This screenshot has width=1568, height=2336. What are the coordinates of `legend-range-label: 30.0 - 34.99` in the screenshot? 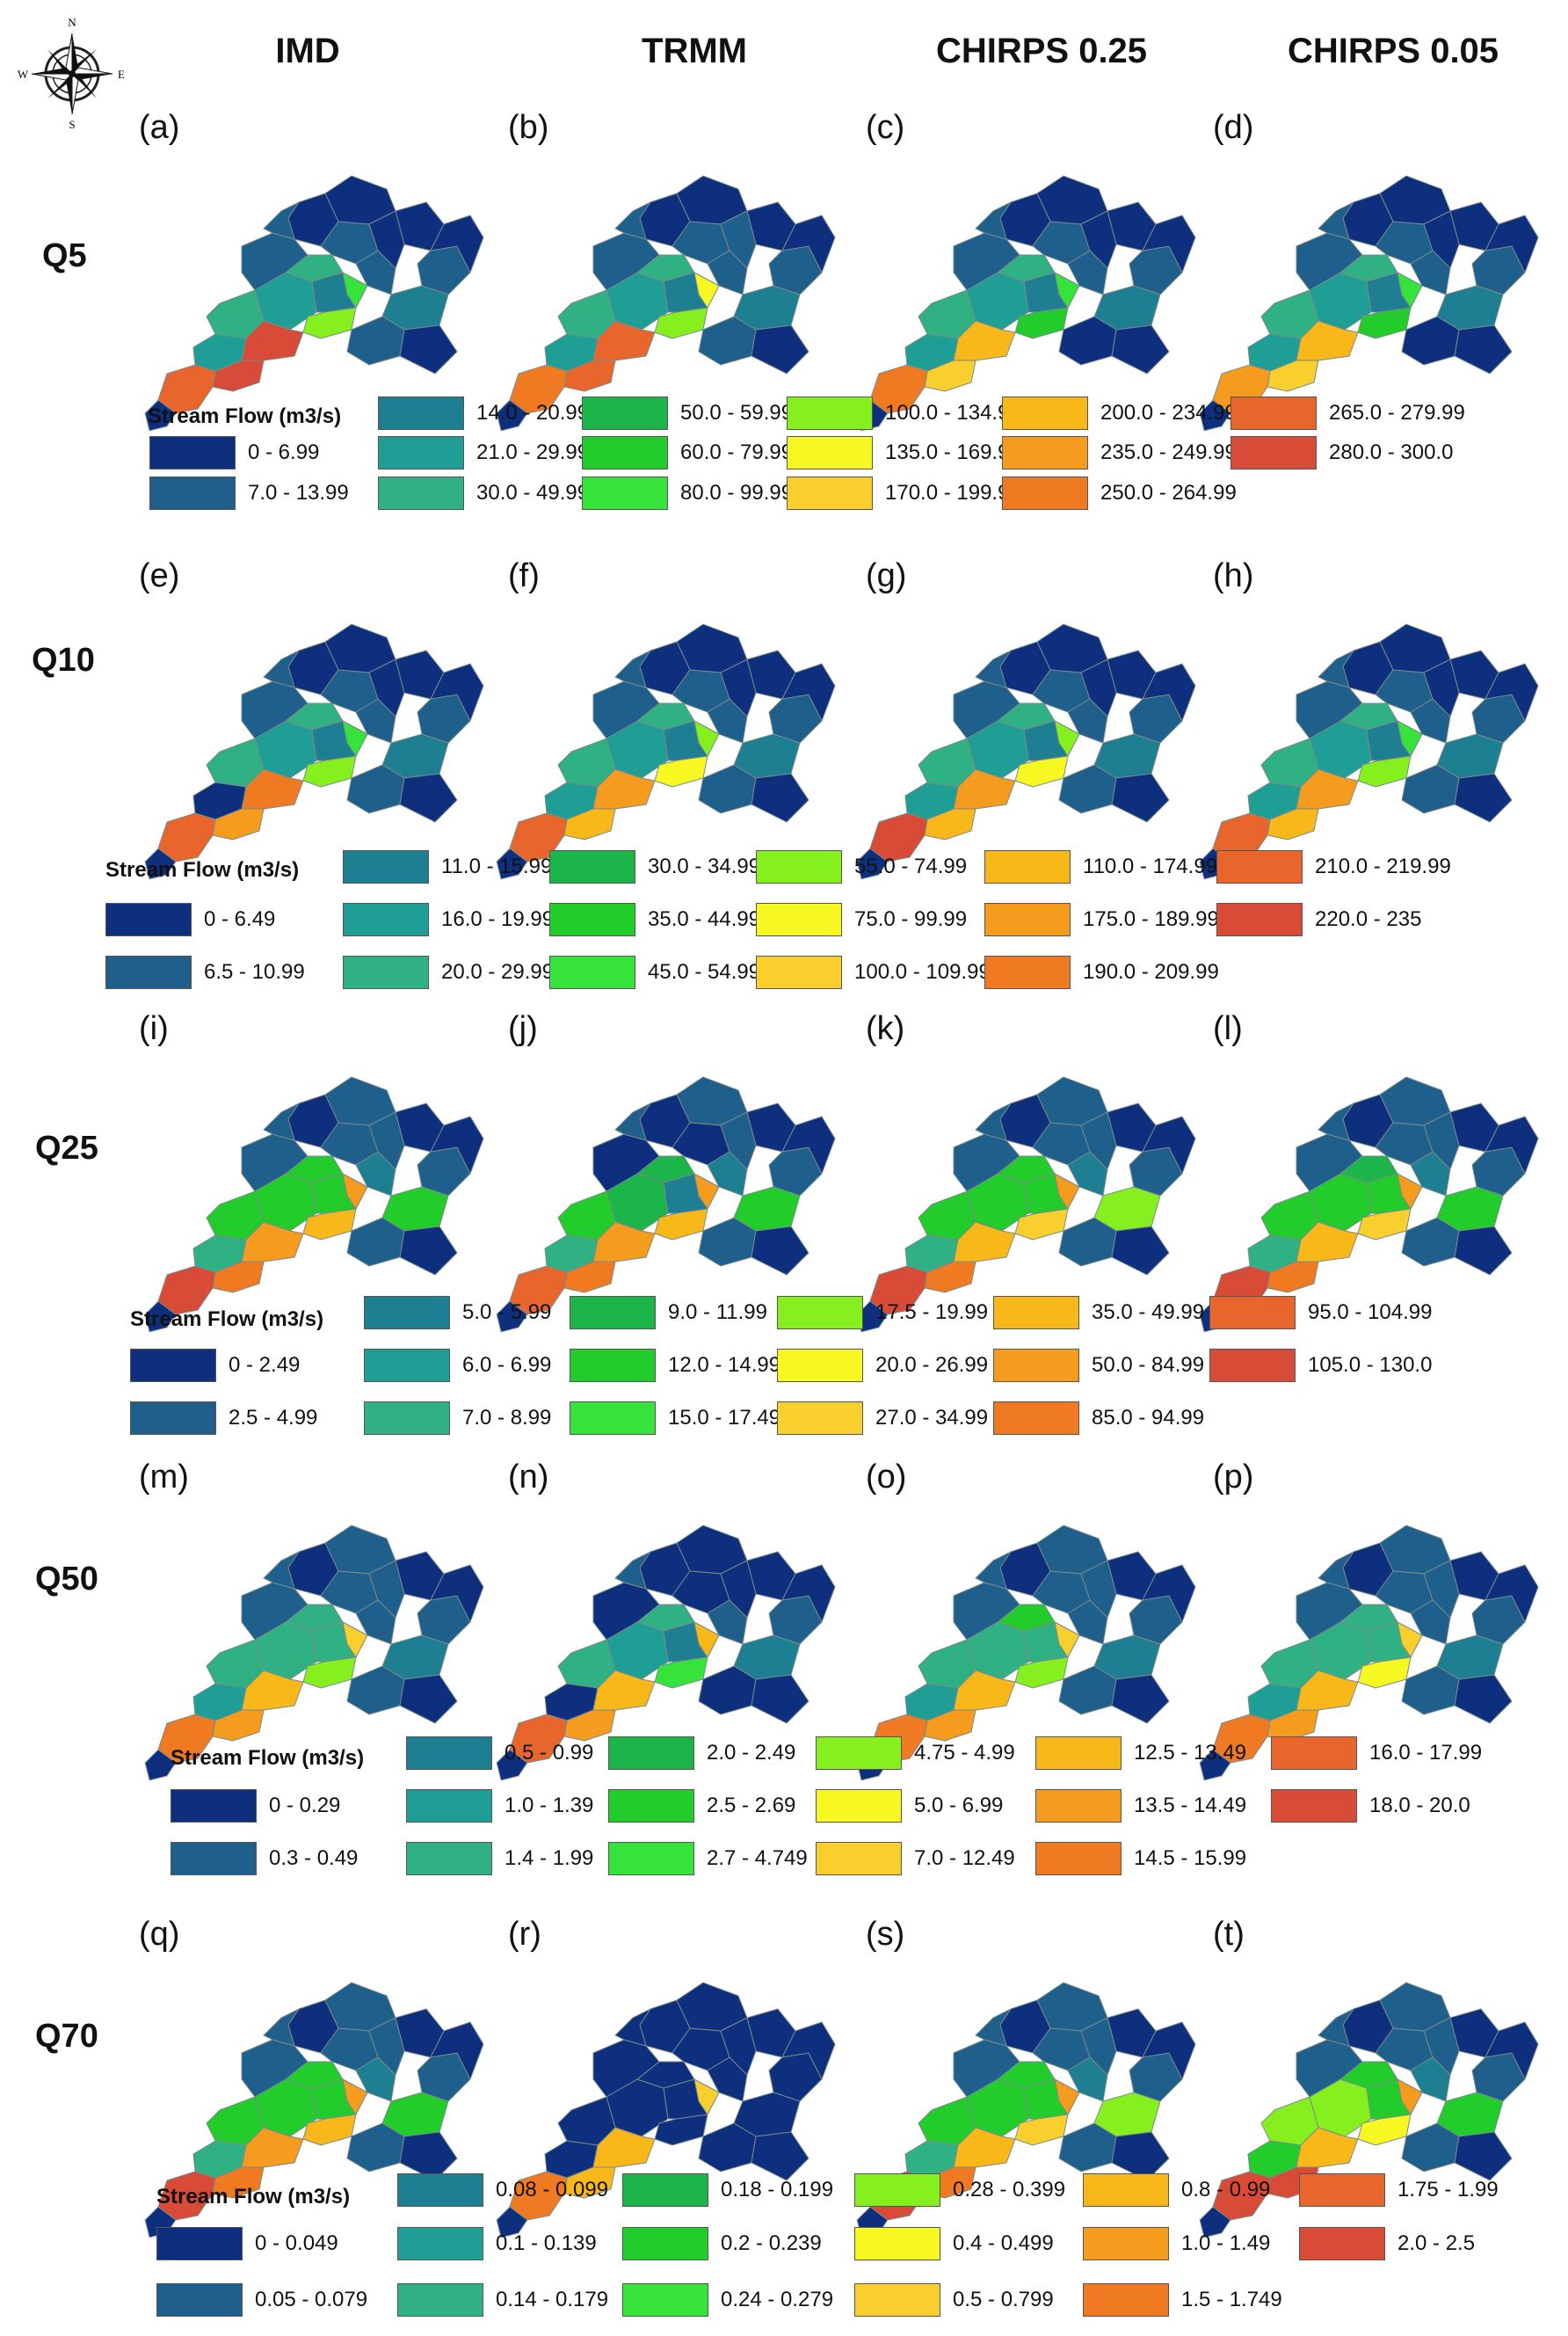 It's located at (704, 867).